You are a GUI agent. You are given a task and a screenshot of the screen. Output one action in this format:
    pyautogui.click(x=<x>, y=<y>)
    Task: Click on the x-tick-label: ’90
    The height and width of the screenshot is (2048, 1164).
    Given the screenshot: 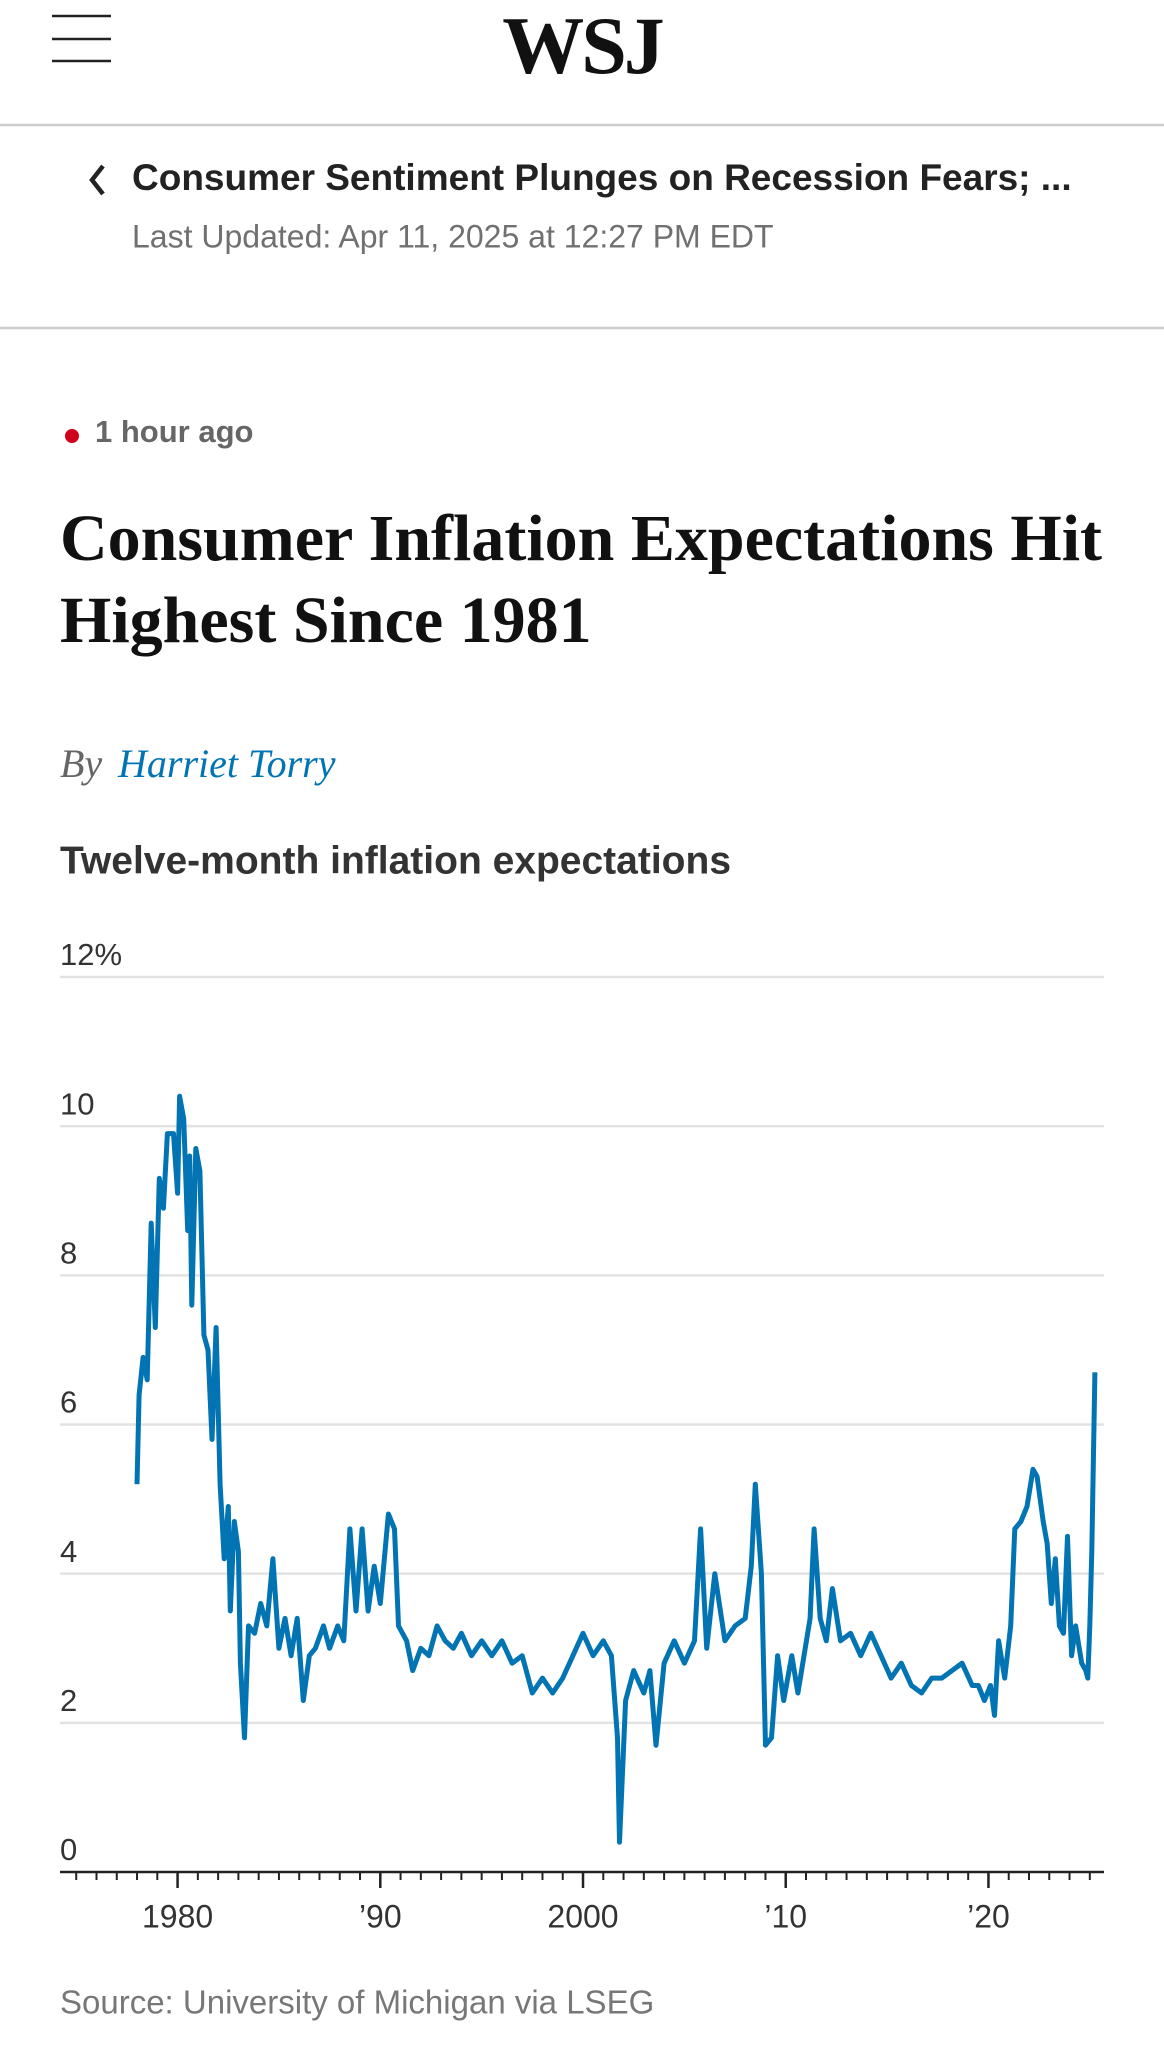 What is the action you would take?
    pyautogui.click(x=380, y=1916)
    